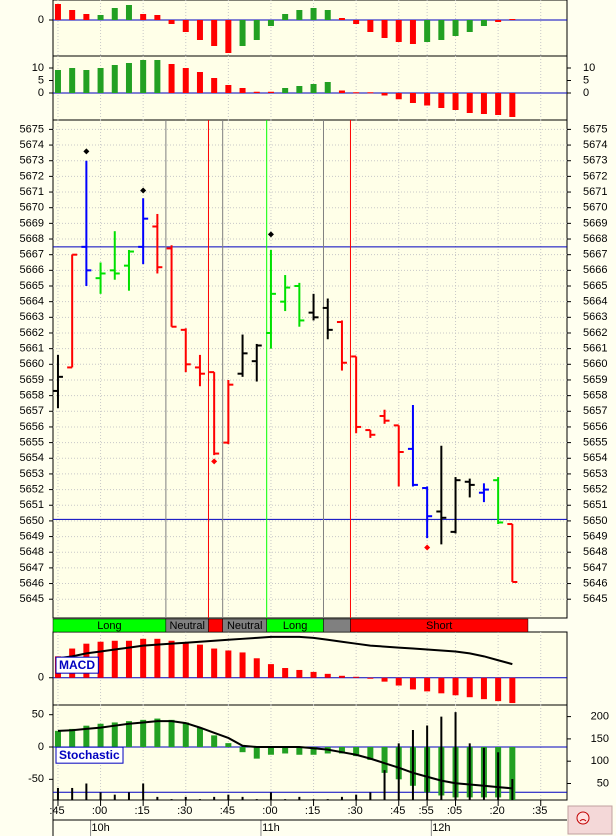 The width and height of the screenshot is (616, 836). Describe the element at coordinates (595, 521) in the screenshot. I see `y-tick-label: 5650` at that location.